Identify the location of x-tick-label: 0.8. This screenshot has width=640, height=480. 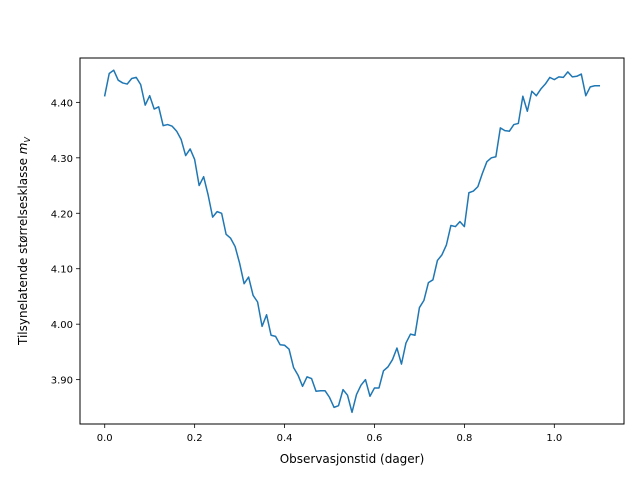
(464, 438).